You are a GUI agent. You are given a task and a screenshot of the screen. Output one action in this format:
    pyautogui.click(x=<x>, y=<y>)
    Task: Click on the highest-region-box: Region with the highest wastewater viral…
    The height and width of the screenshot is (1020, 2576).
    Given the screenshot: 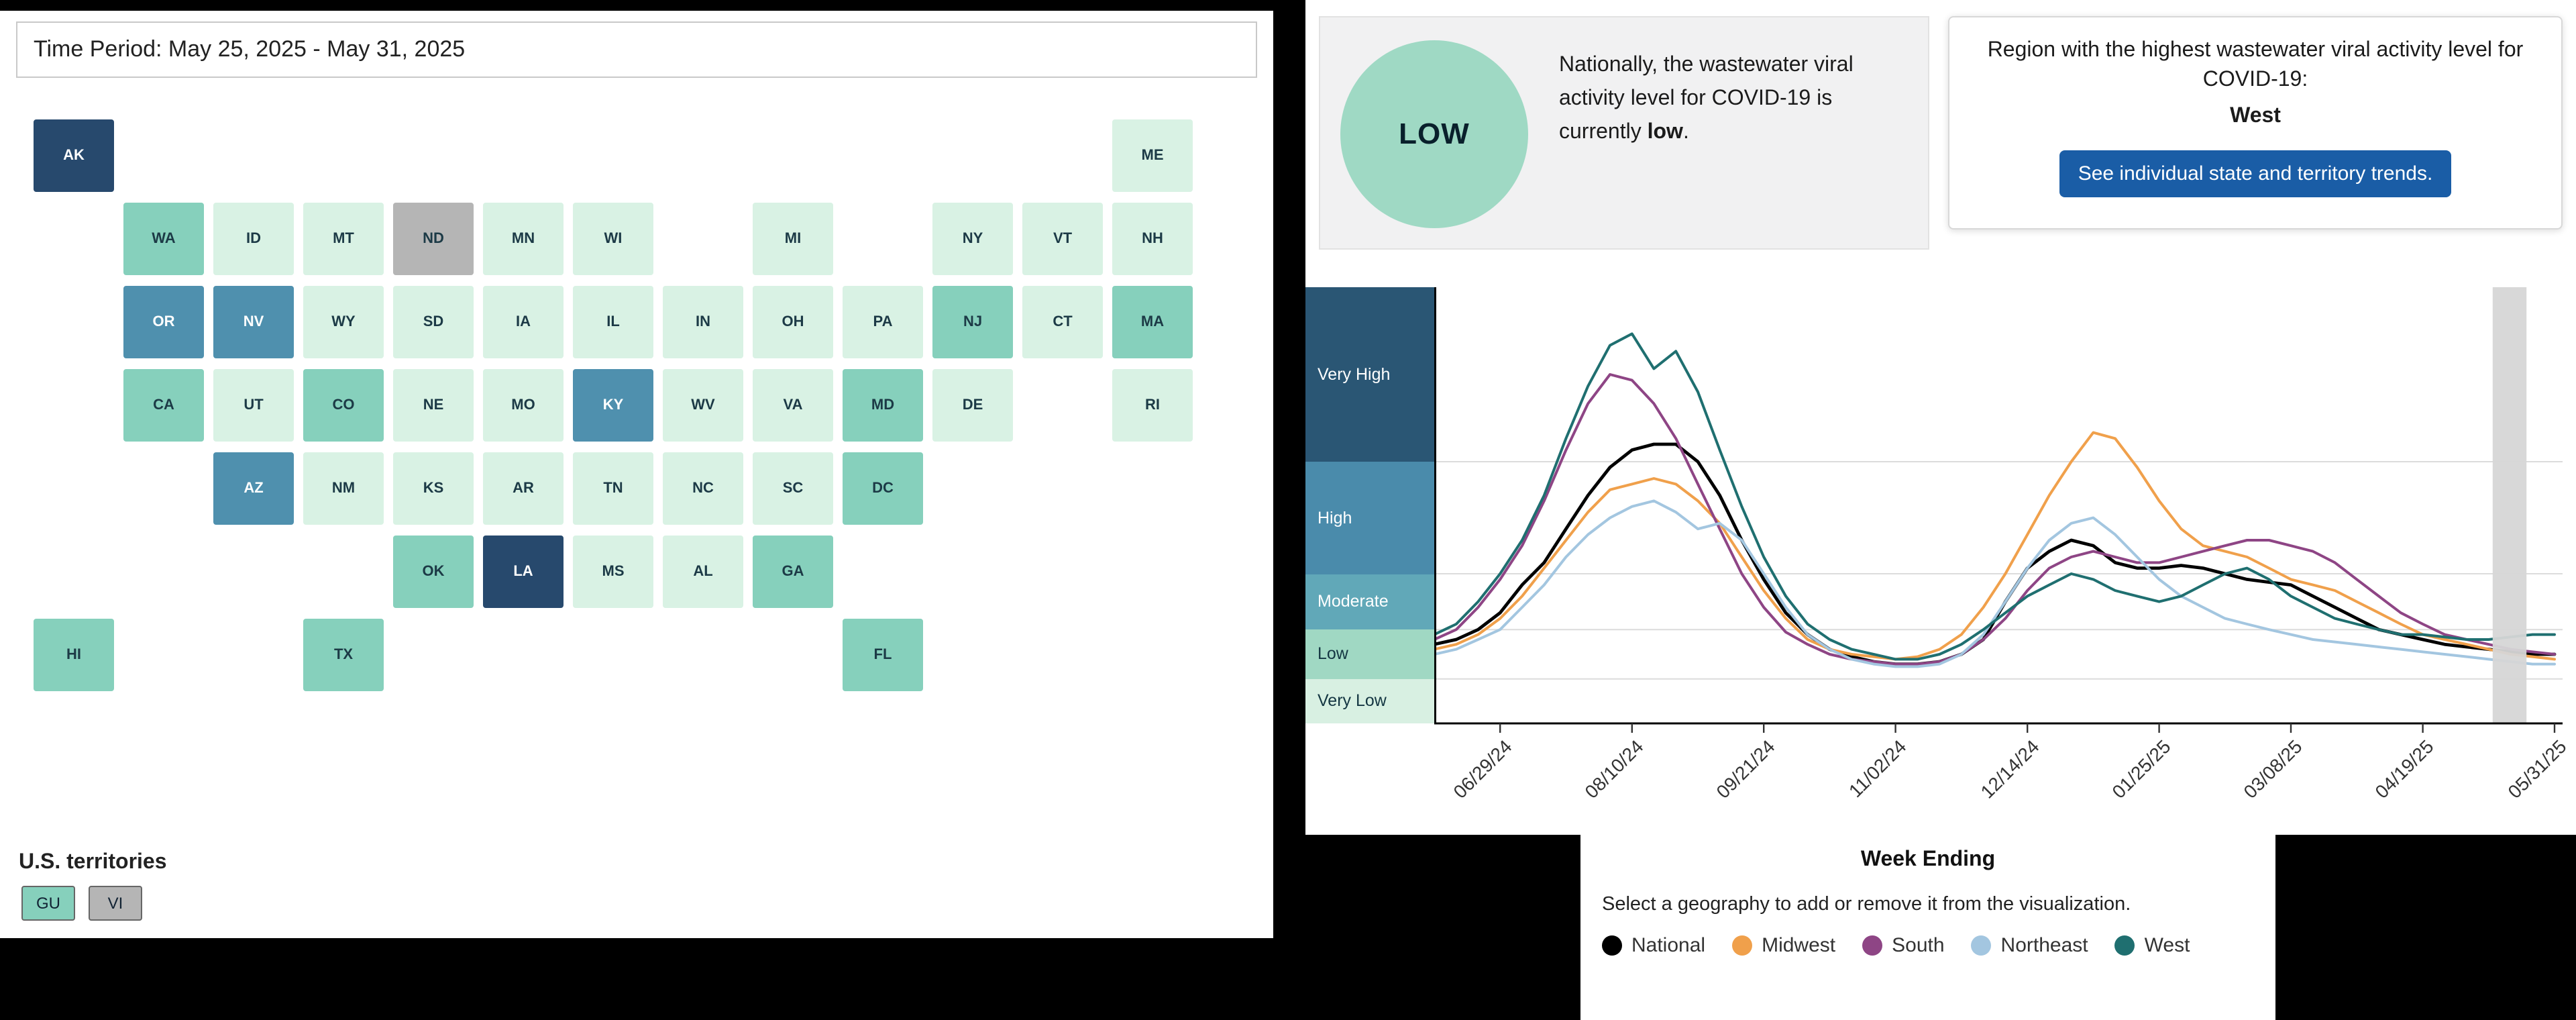 What is the action you would take?
    pyautogui.click(x=2255, y=123)
    